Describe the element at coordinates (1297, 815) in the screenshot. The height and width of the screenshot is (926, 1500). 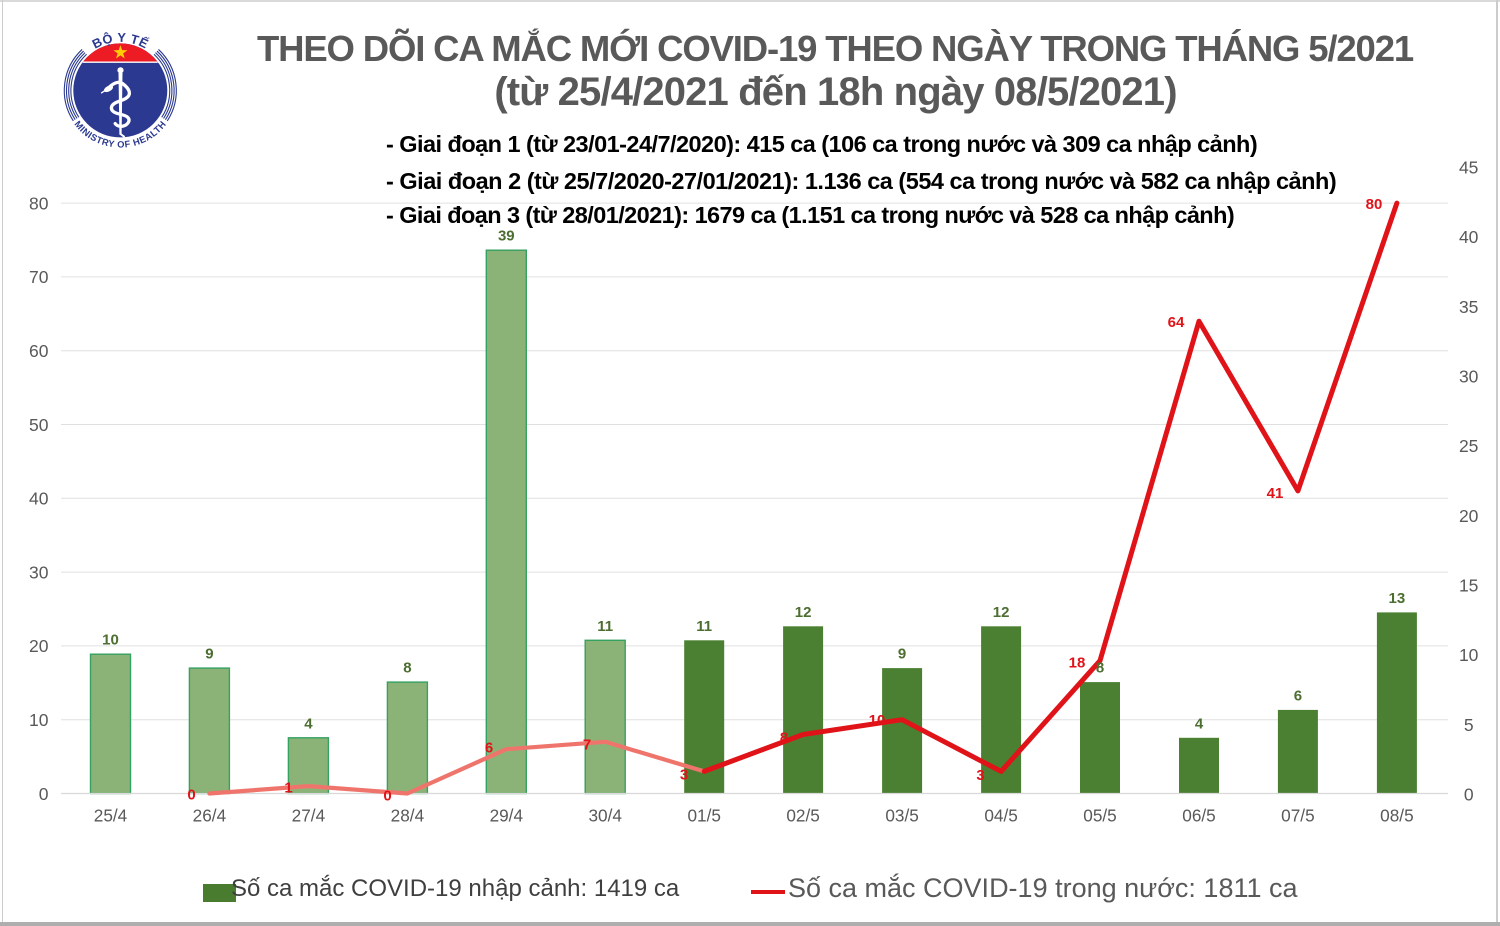
I see `svg-text: 07/5` at that location.